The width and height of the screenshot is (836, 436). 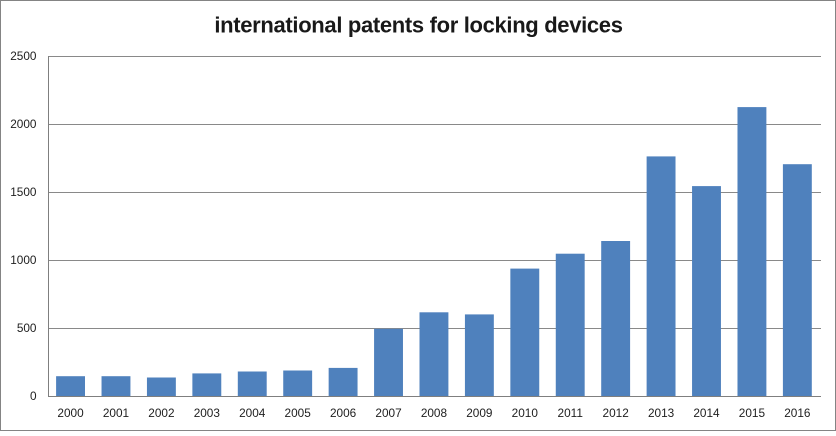 What do you see at coordinates (616, 413) in the screenshot?
I see `svg-text: 2012` at bounding box center [616, 413].